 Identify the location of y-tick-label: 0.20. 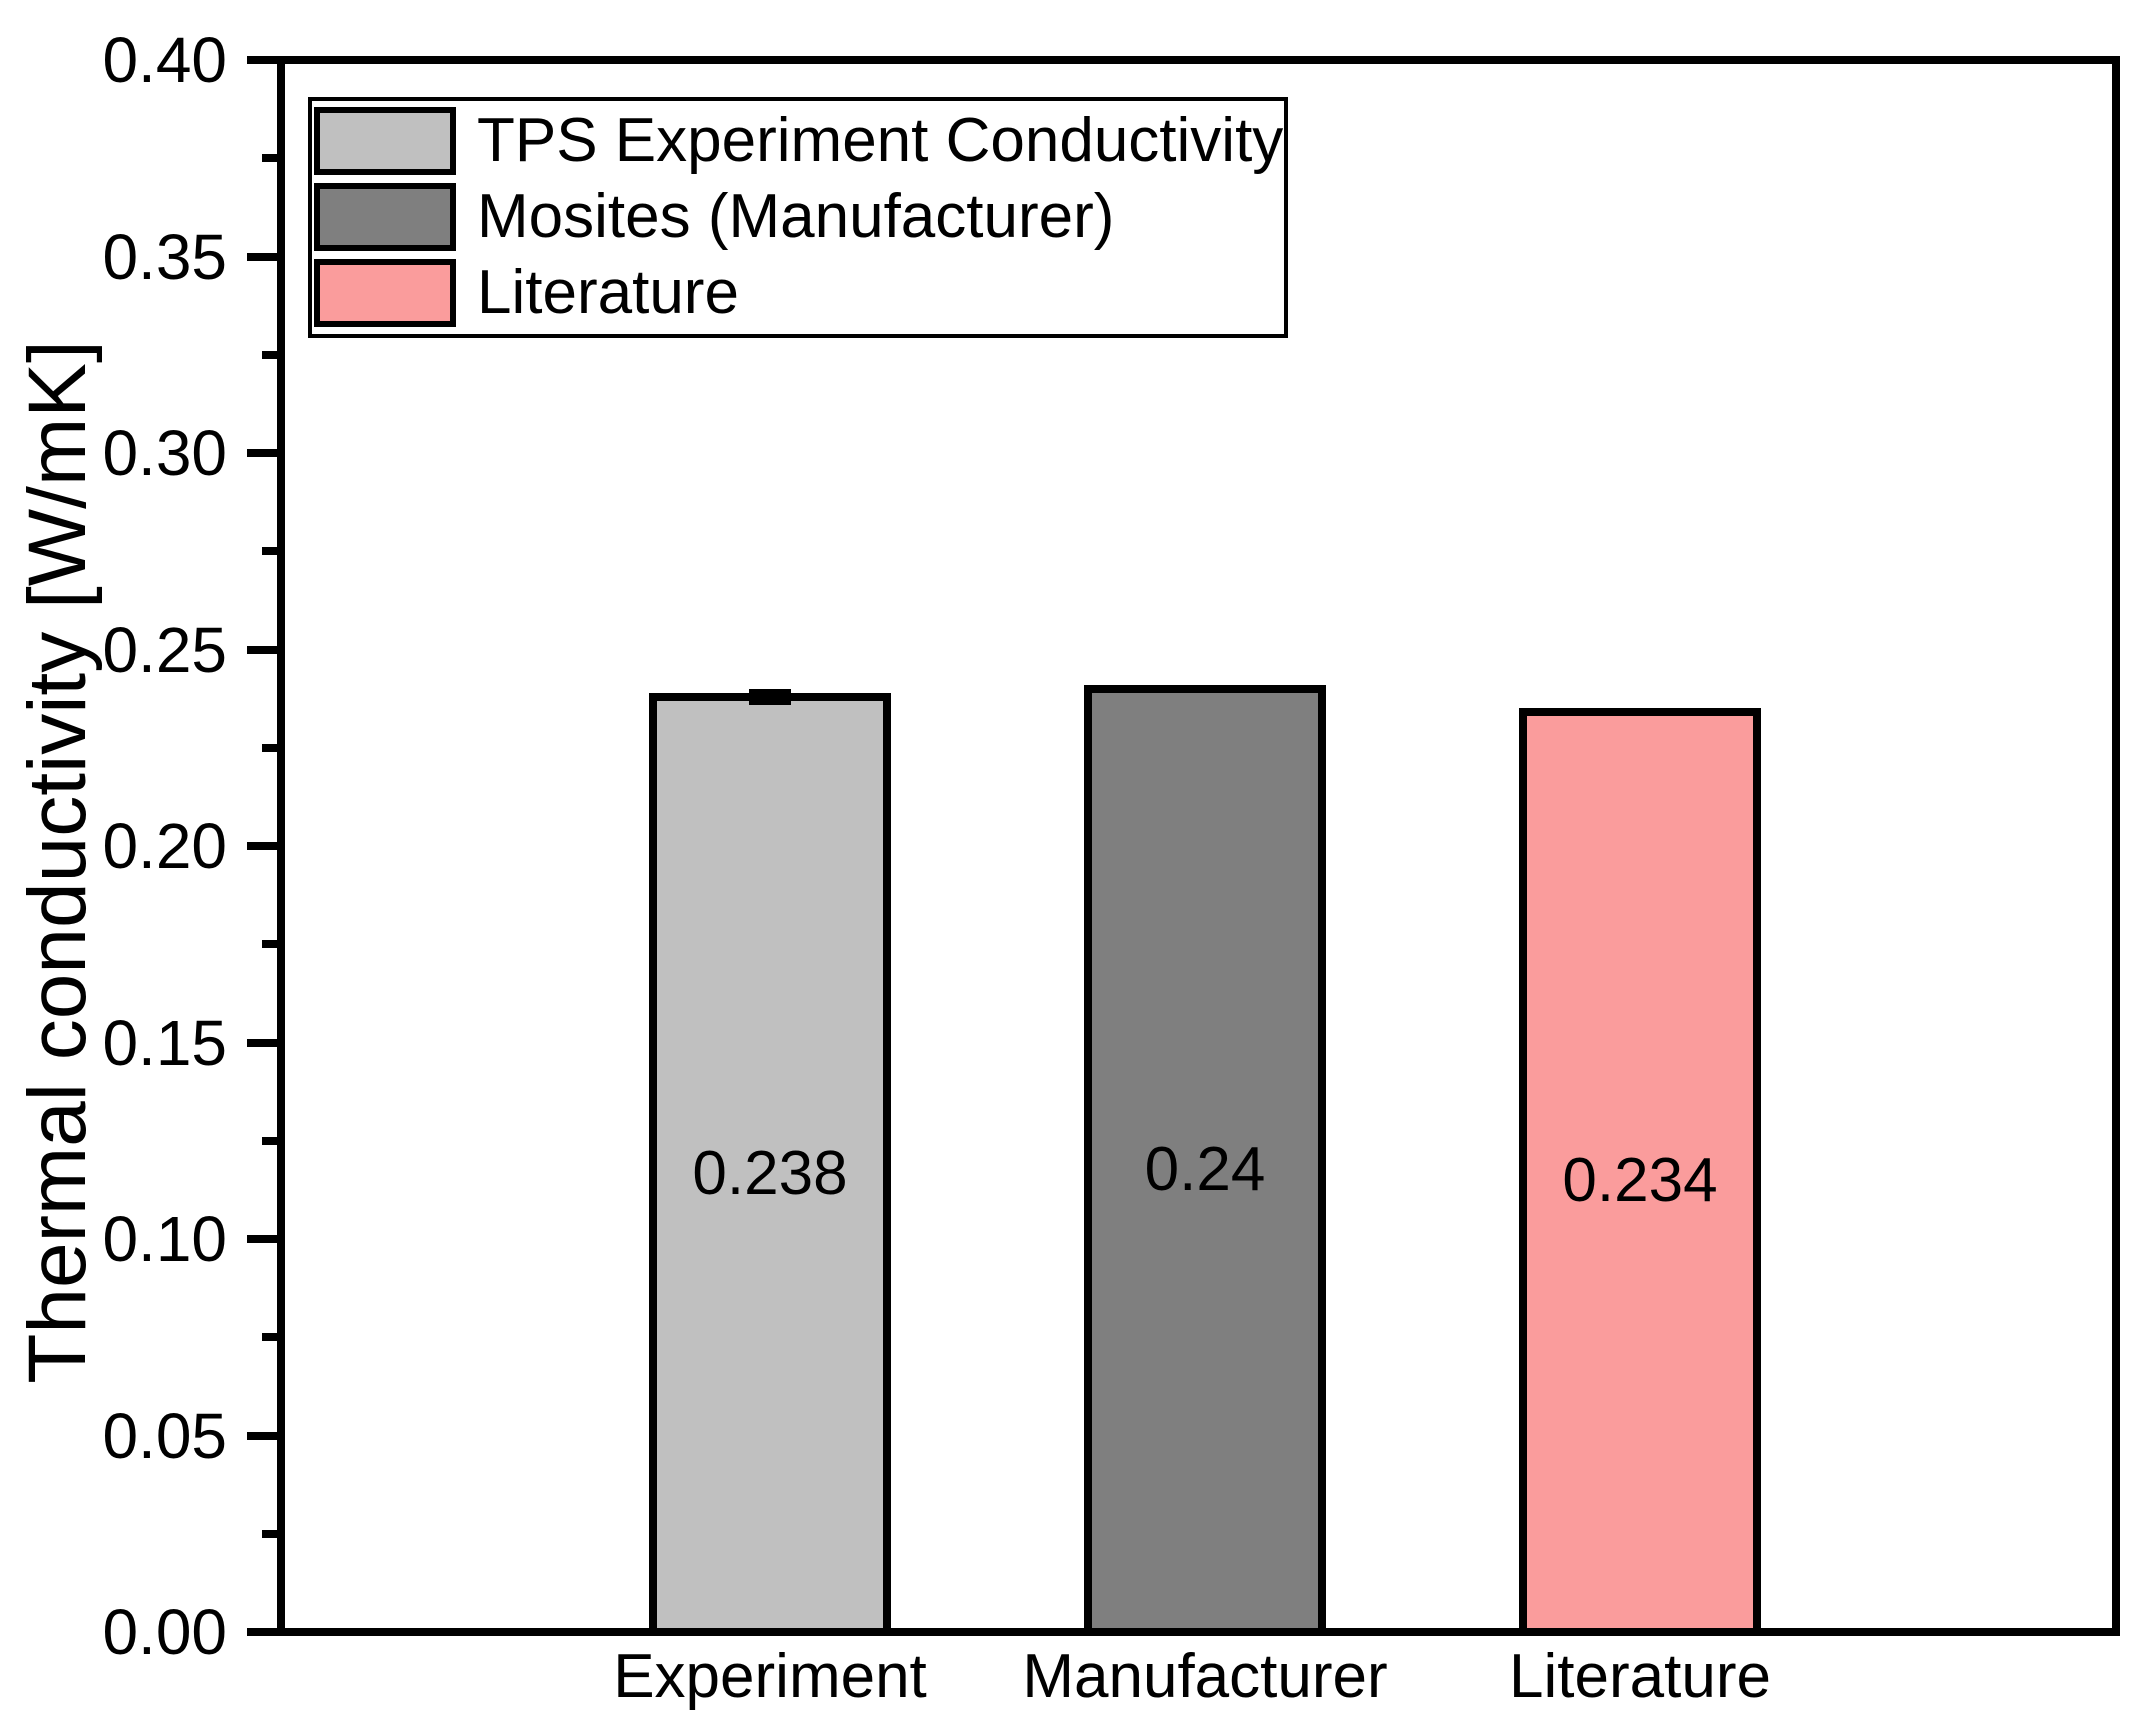
(164, 846).